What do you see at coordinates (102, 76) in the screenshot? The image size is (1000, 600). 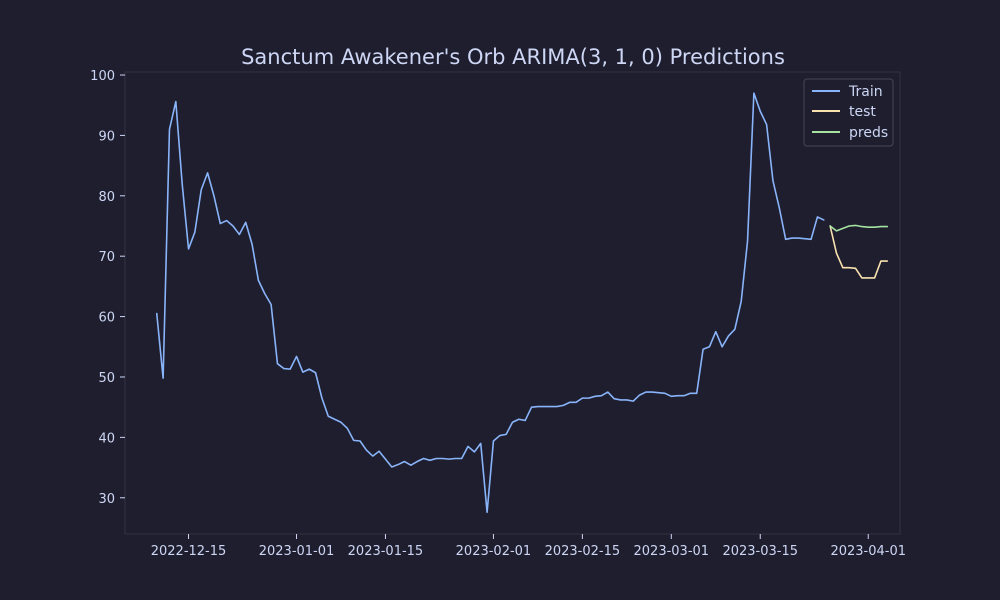 I see `y-tick-label: 100` at bounding box center [102, 76].